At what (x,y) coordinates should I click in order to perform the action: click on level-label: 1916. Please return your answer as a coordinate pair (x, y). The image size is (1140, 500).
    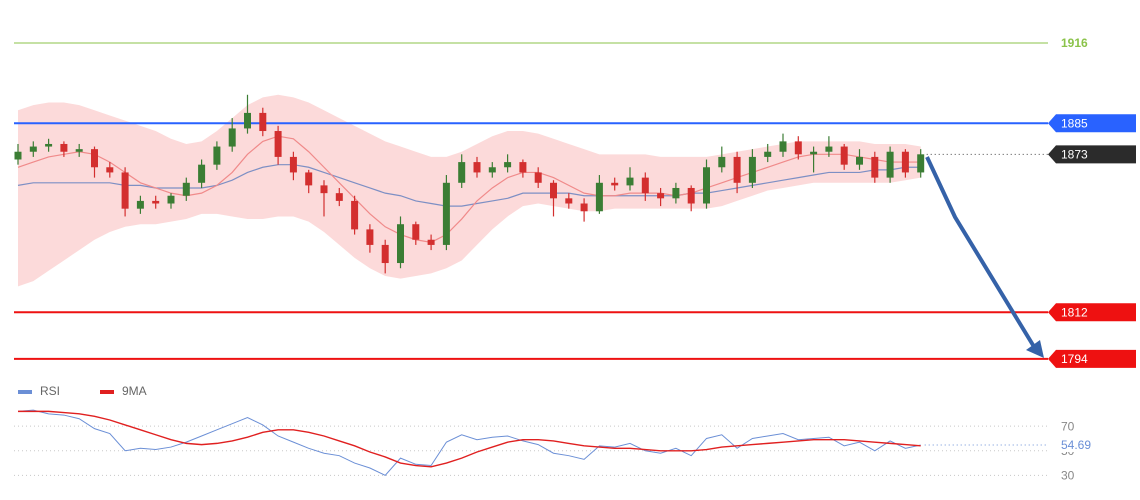
    Looking at the image, I should click on (1074, 43).